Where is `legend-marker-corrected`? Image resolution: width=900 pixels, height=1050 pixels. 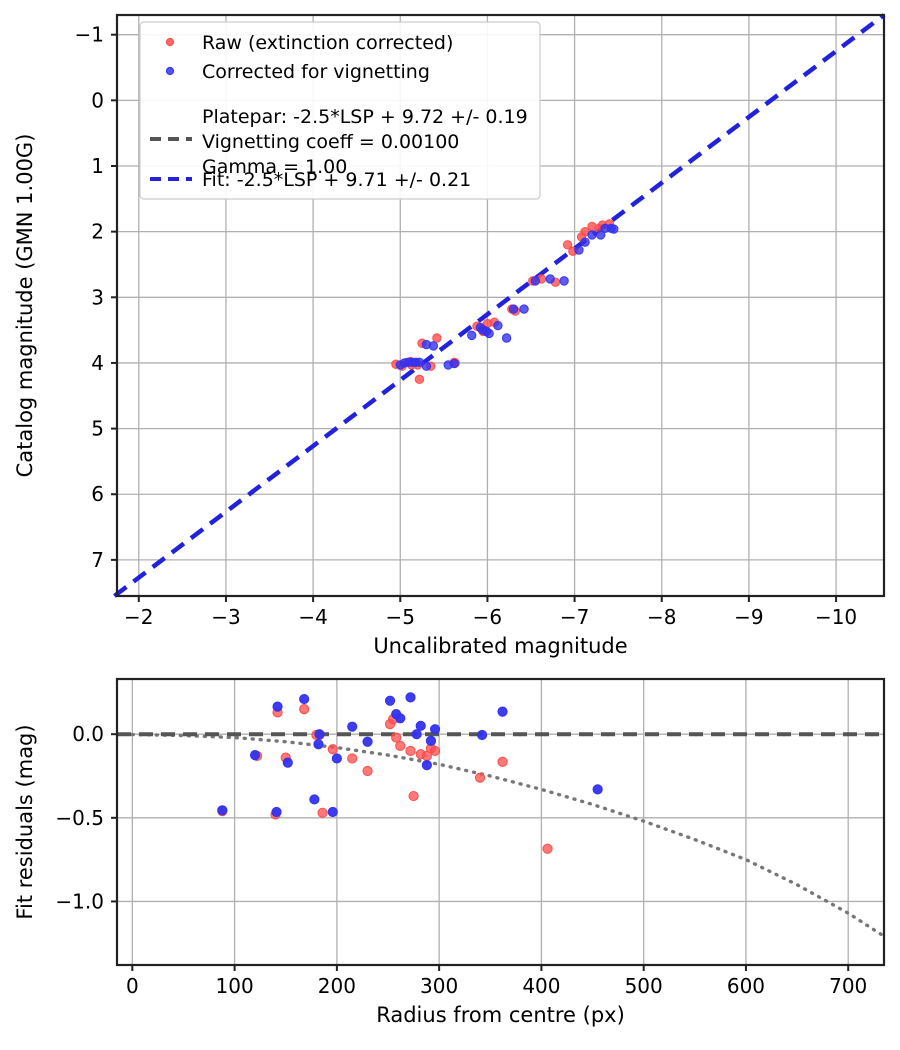
legend-marker-corrected is located at coordinates (170, 71).